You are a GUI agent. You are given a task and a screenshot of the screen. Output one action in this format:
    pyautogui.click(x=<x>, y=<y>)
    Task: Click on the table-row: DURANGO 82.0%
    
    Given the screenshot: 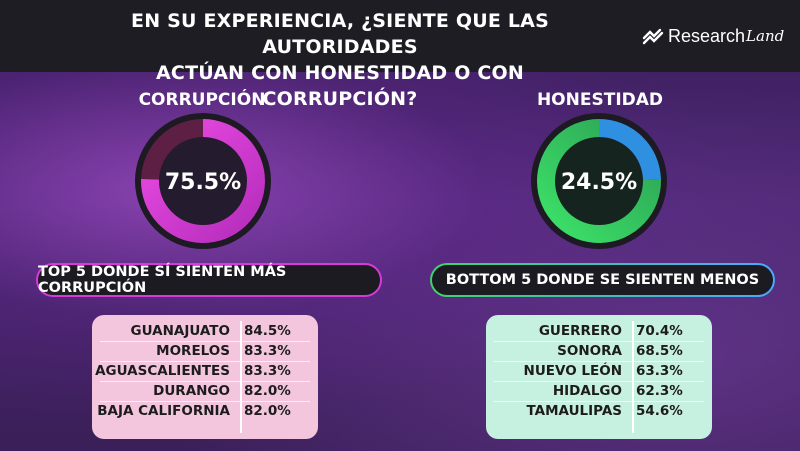 What is the action you would take?
    pyautogui.click(x=205, y=391)
    